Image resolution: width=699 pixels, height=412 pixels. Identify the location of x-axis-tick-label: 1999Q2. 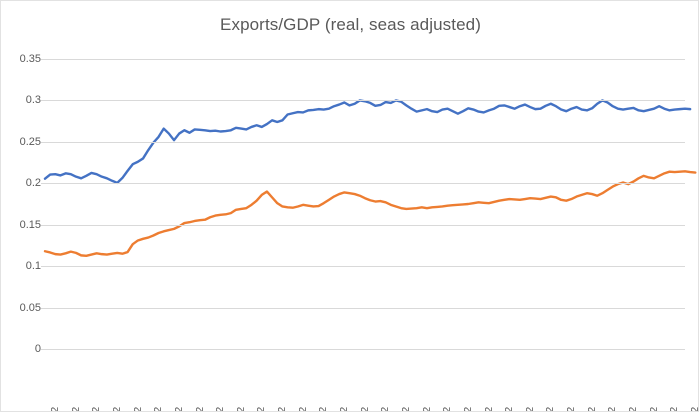
(303, 409).